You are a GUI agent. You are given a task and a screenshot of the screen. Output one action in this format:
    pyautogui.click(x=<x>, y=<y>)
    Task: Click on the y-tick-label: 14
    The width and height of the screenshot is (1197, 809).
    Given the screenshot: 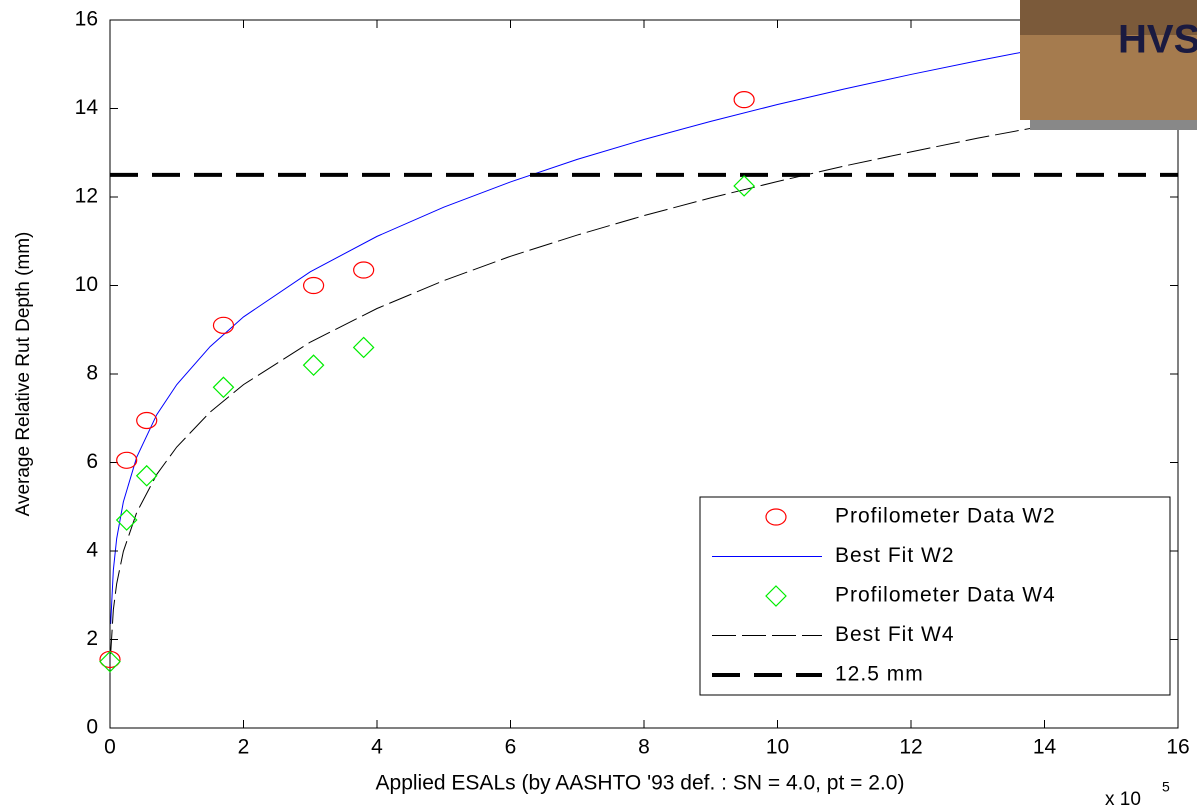 What is the action you would take?
    pyautogui.click(x=87, y=107)
    